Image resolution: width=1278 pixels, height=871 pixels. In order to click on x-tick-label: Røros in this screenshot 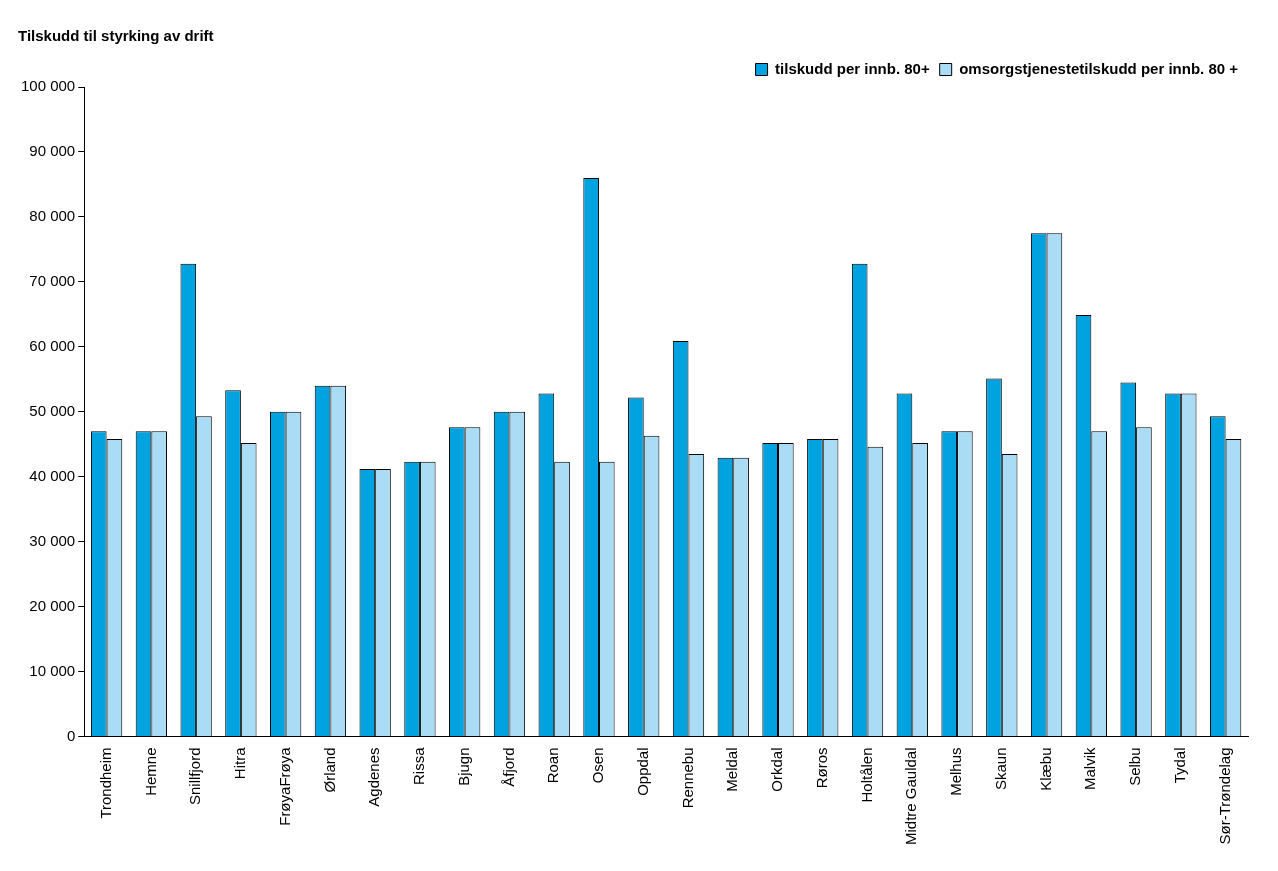, I will do `click(821, 768)`.